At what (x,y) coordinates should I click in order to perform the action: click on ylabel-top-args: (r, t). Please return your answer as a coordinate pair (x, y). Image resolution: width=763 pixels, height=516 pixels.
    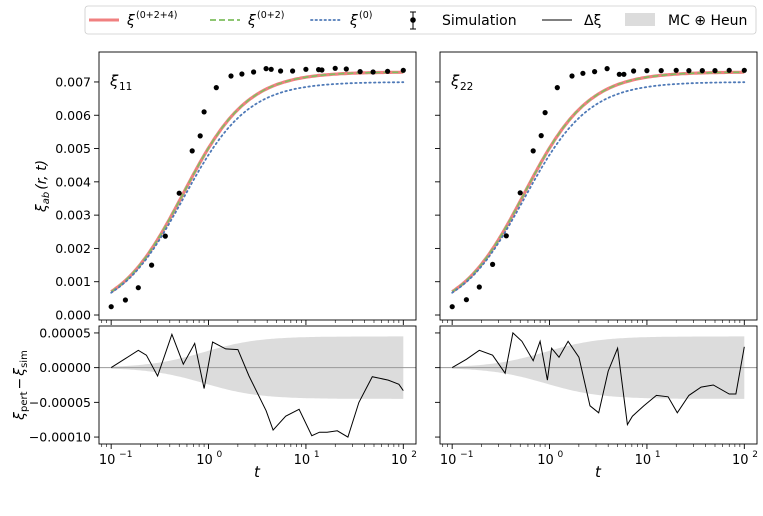
    Looking at the image, I should click on (42, 175).